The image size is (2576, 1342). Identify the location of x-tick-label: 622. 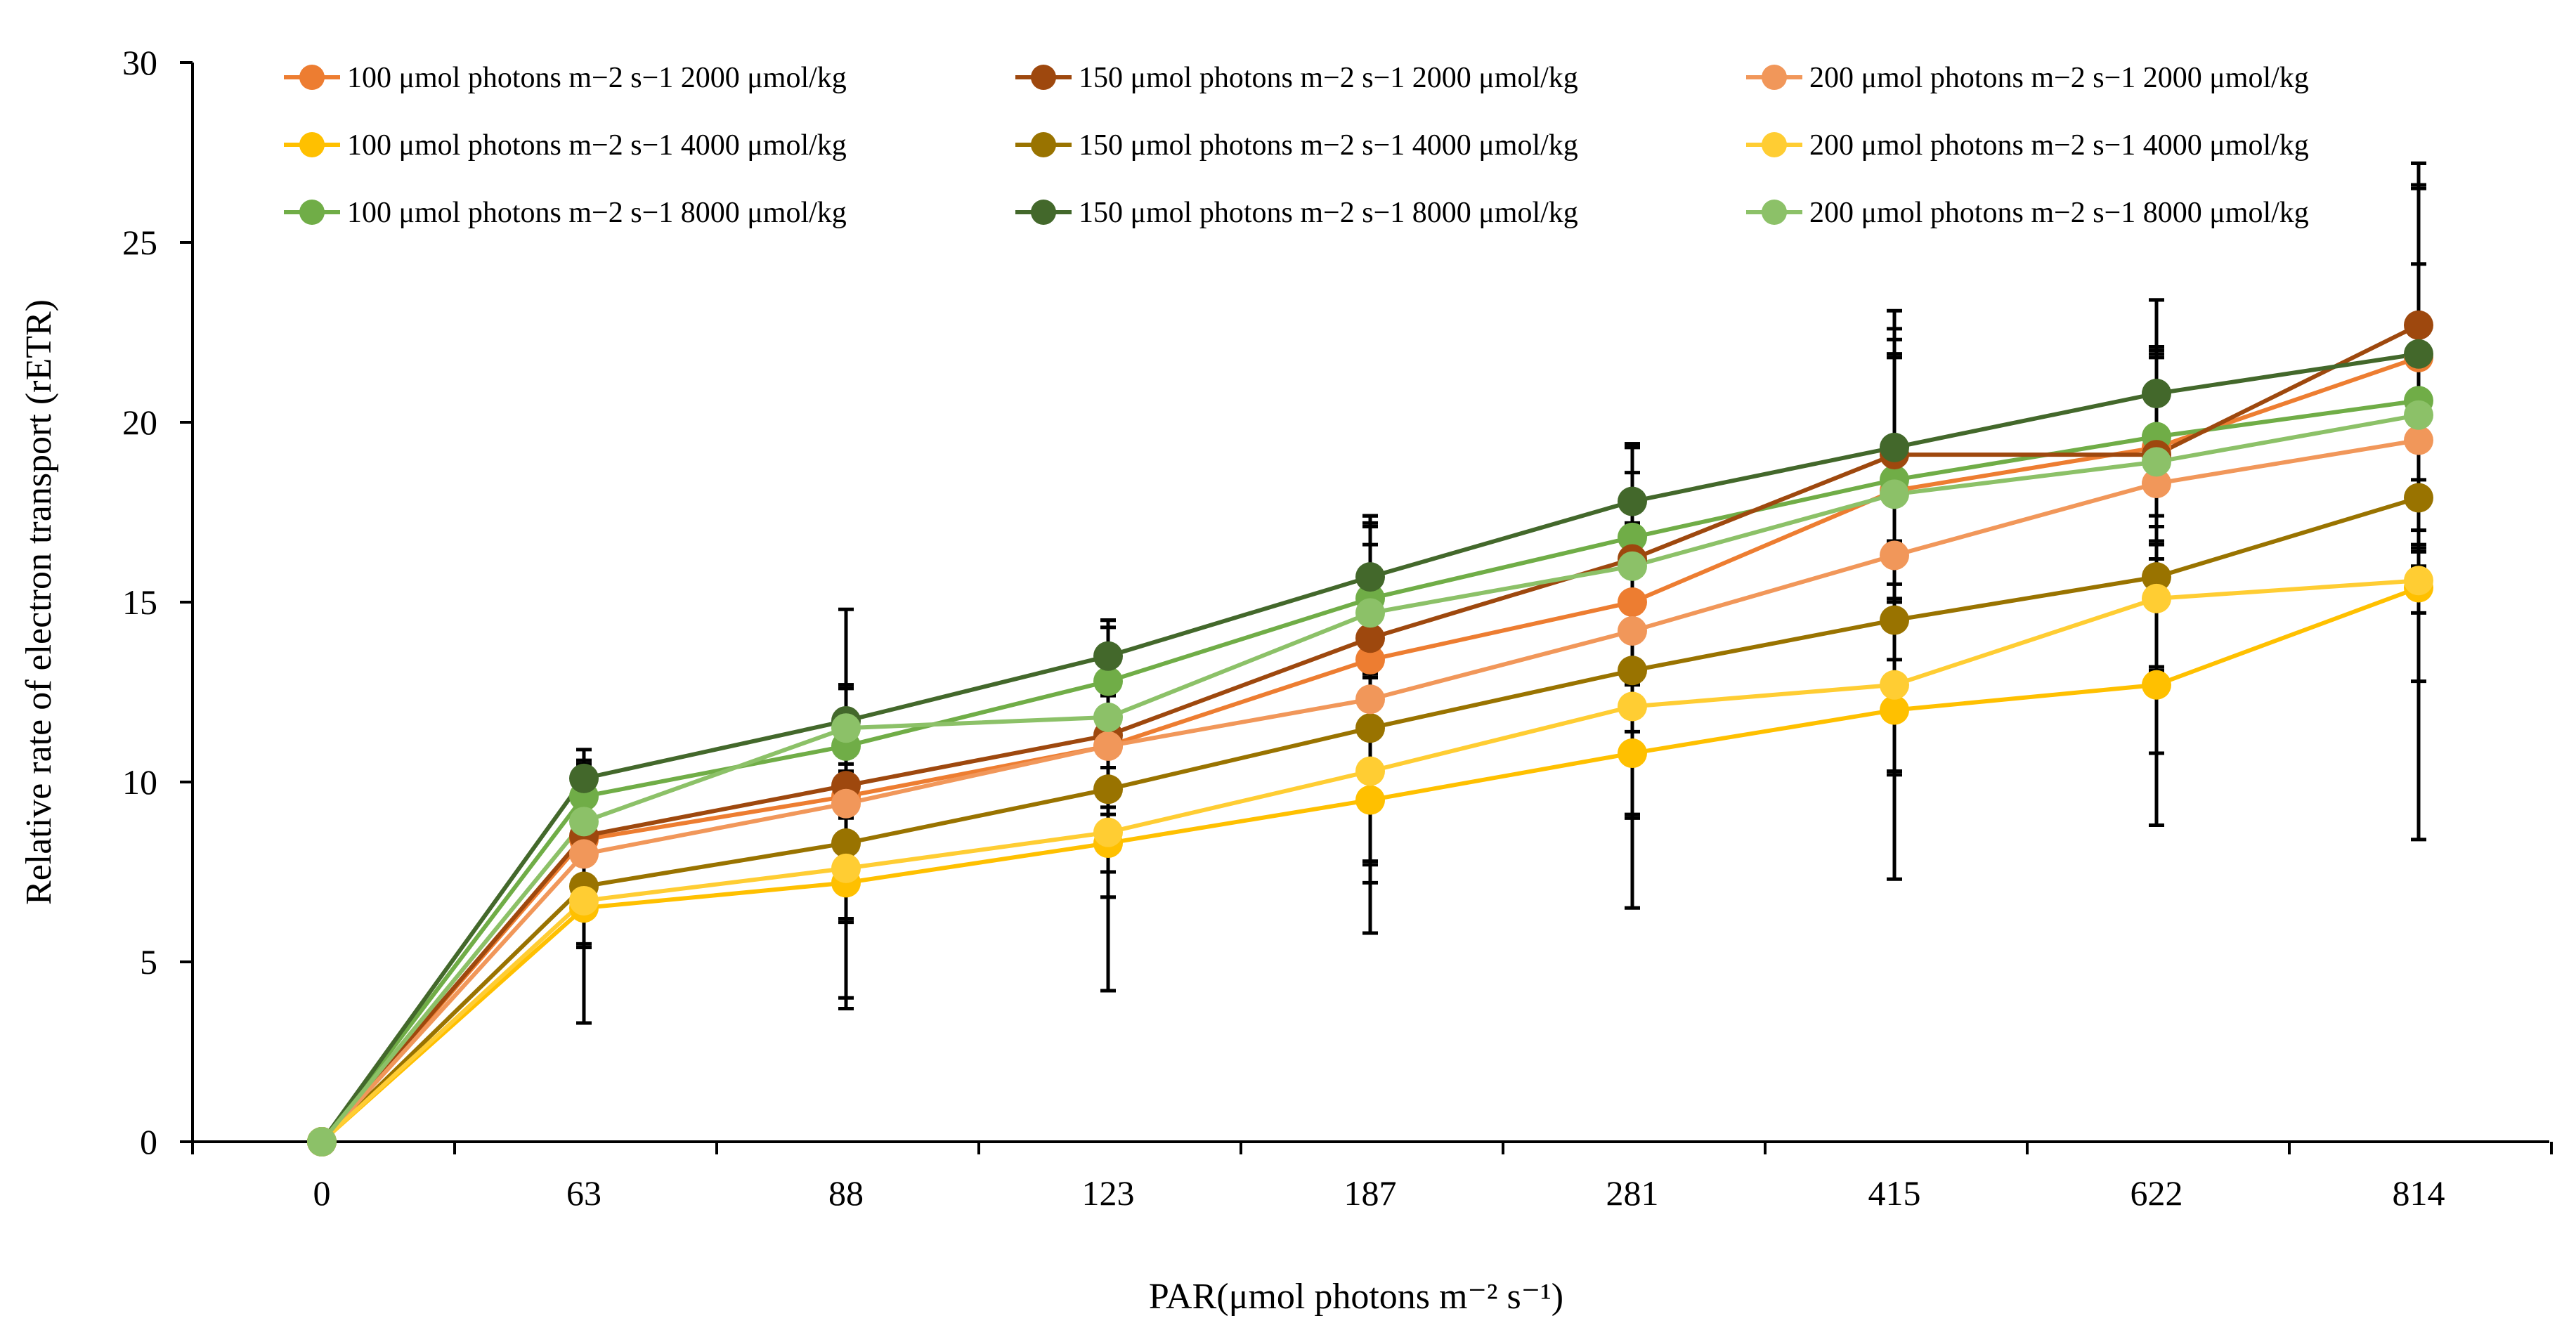
(2157, 1193).